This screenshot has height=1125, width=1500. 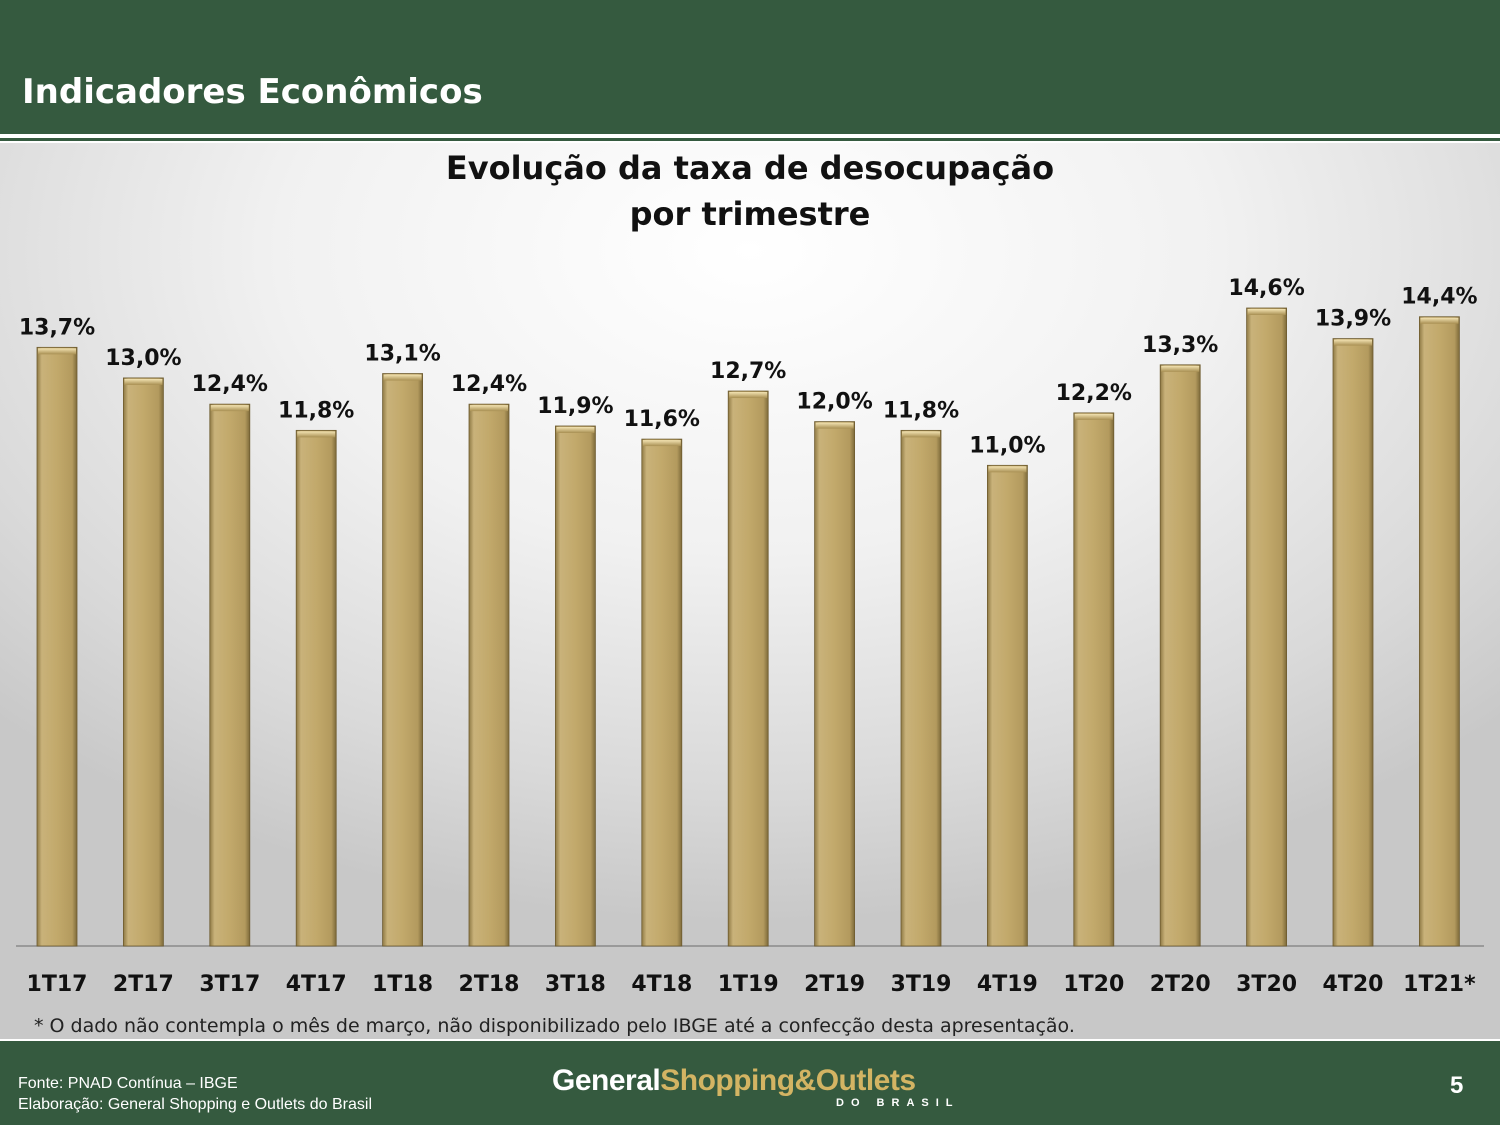 I want to click on bar-cap-2T20, so click(x=1180, y=368).